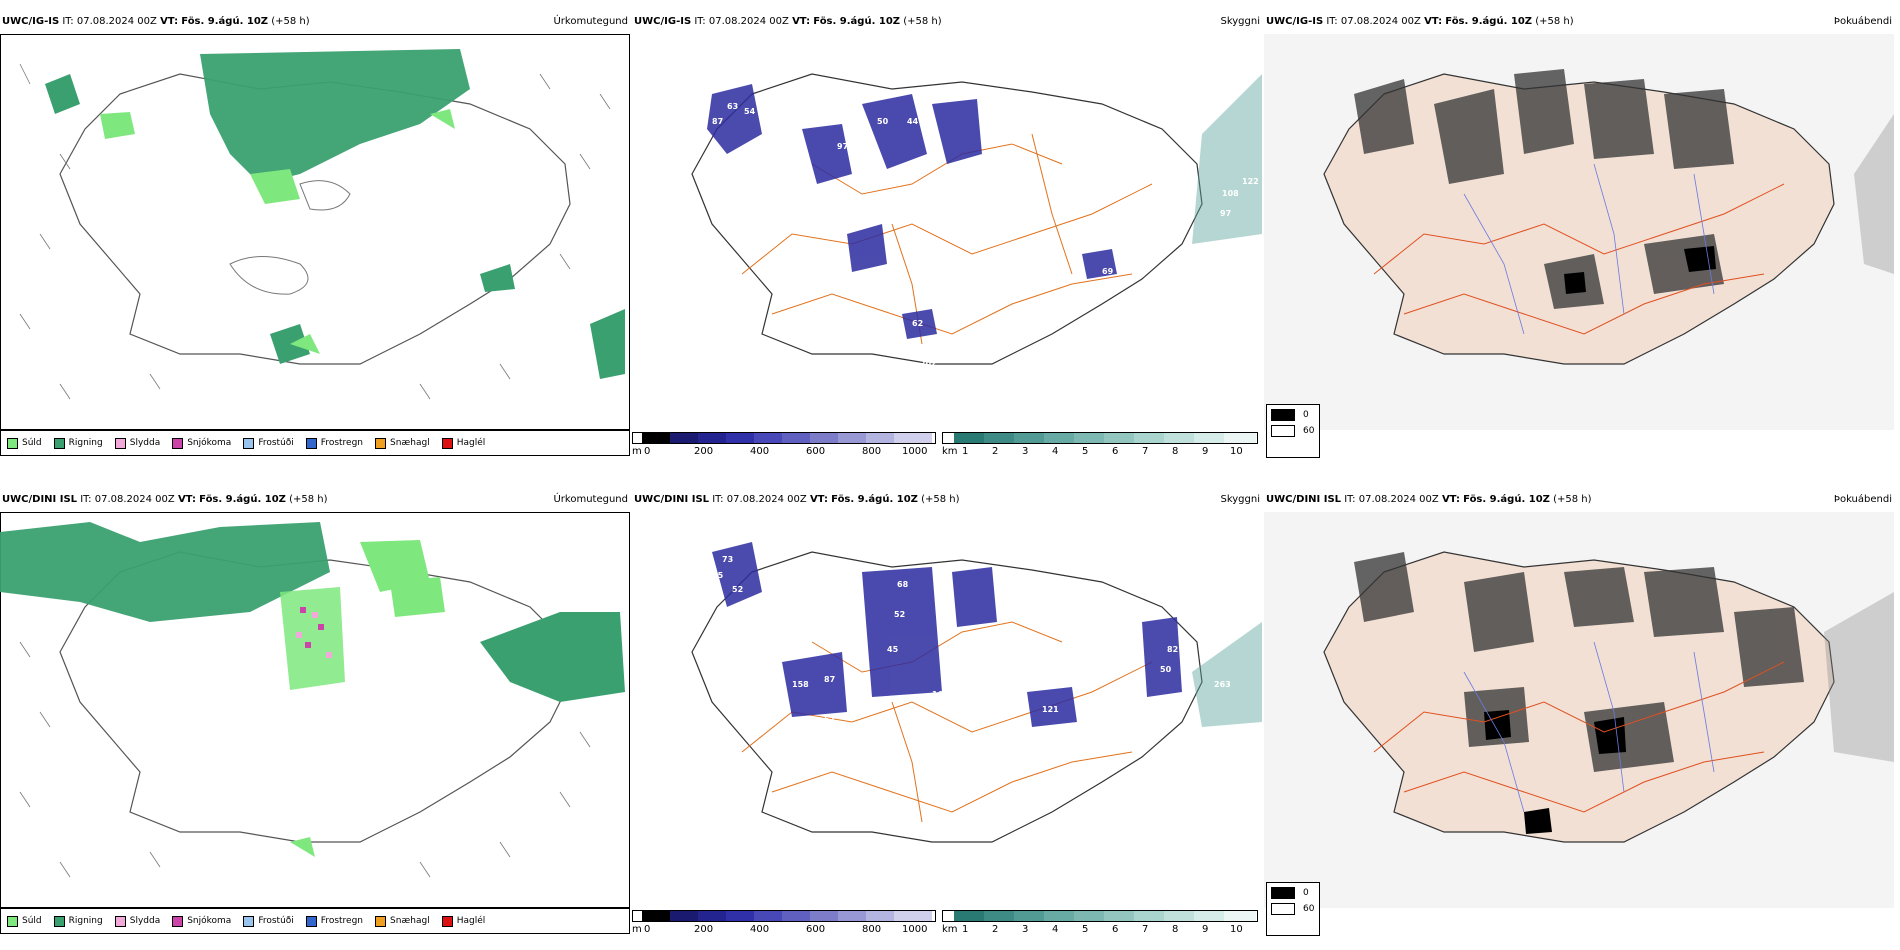 This screenshot has height=950, width=1900. Describe the element at coordinates (1008, 141) in the screenshot. I see `svg-text: 105` at that location.